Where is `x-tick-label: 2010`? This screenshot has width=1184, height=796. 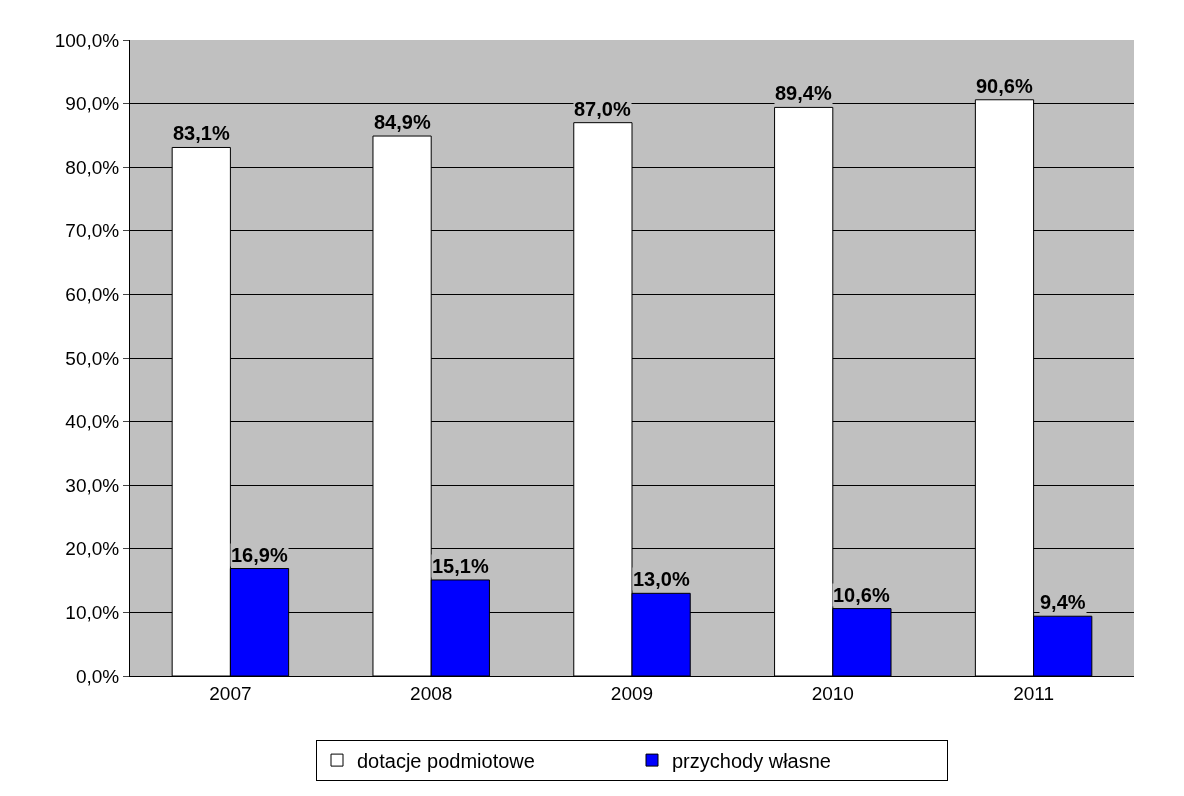 x-tick-label: 2010 is located at coordinates (832, 693).